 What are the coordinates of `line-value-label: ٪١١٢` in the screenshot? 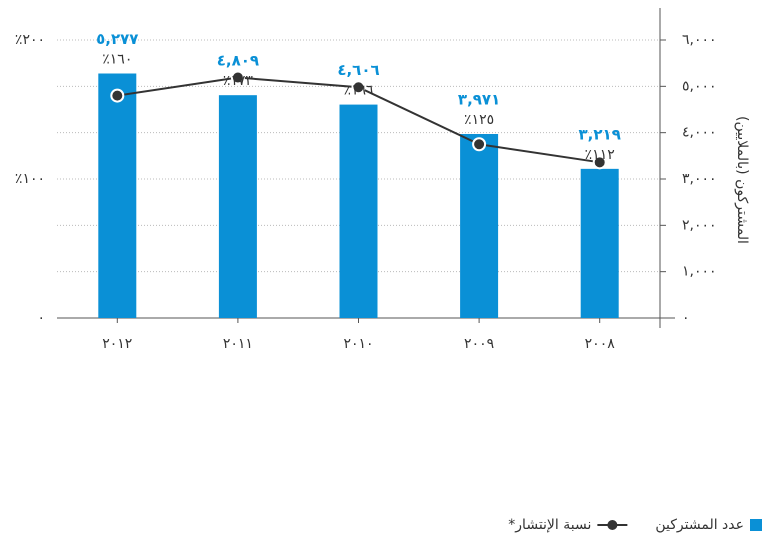 It's located at (600, 155).